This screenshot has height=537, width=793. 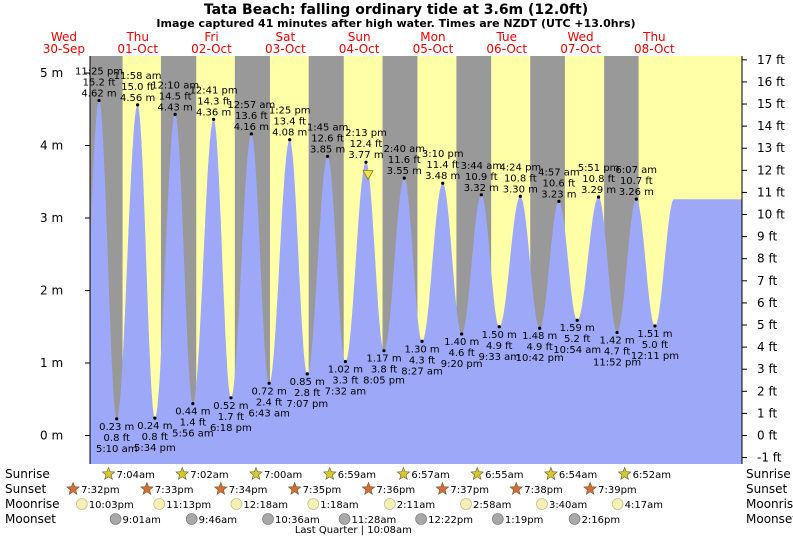 I want to click on y-tick-label-left: 1 m, so click(x=51, y=363).